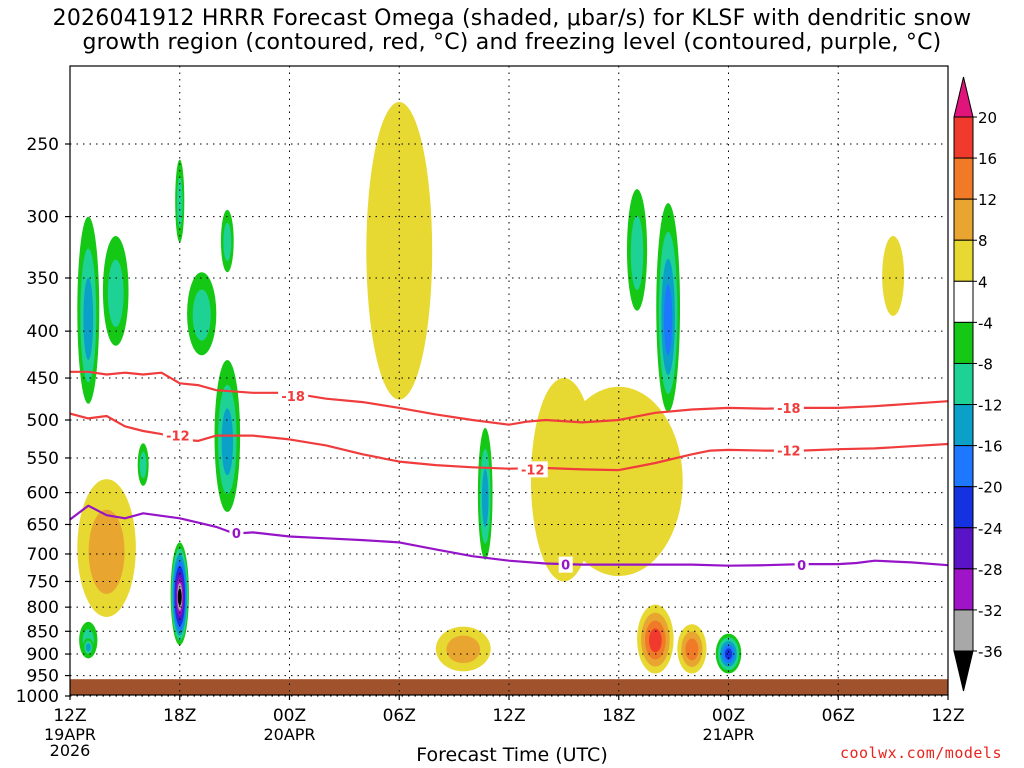 This screenshot has width=1024, height=768. What do you see at coordinates (227, 442) in the screenshot?
I see `omega-region-9-level--12` at bounding box center [227, 442].